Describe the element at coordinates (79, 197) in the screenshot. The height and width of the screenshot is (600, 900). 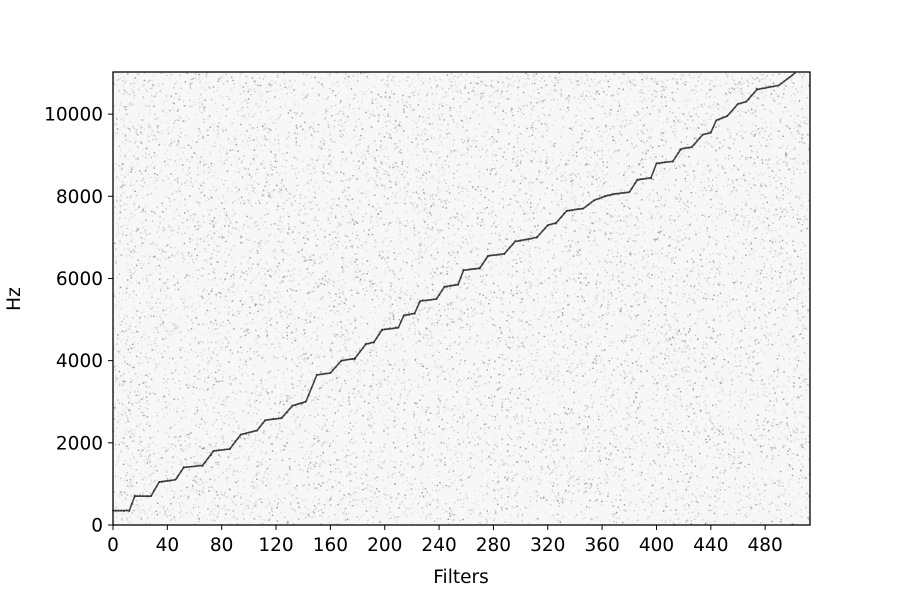
I see `y-tick-label: 8000` at that location.